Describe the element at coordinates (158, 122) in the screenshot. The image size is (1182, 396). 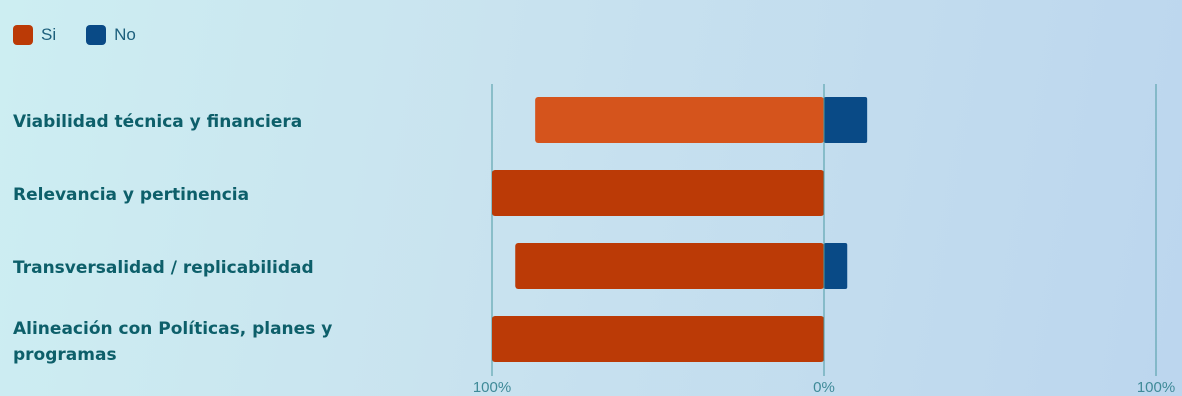
I see `category-label: Viabilidad técnica y financiera` at that location.